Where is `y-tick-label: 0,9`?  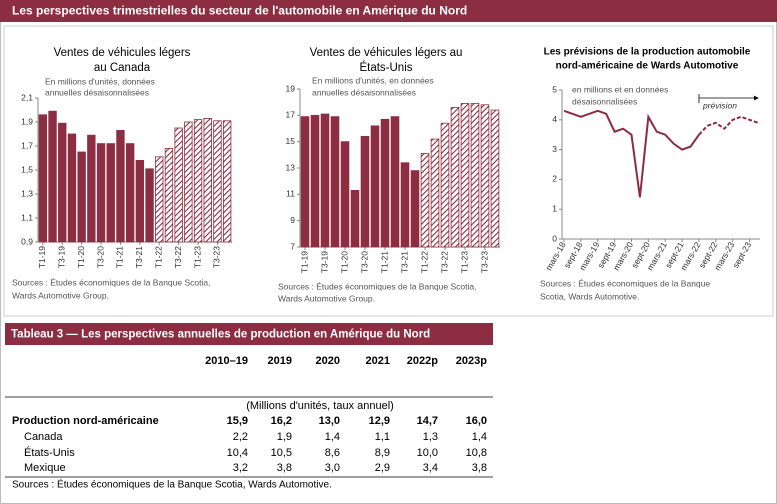
y-tick-label: 0,9 is located at coordinates (27, 241).